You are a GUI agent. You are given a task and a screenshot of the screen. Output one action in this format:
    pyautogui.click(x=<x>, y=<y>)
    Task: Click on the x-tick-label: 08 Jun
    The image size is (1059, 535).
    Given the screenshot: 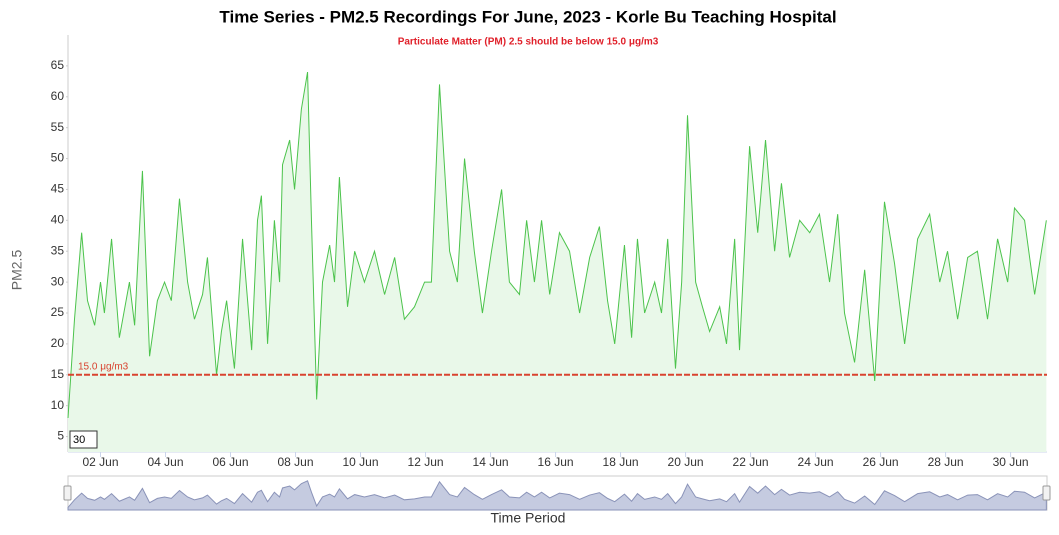 What is the action you would take?
    pyautogui.click(x=296, y=462)
    